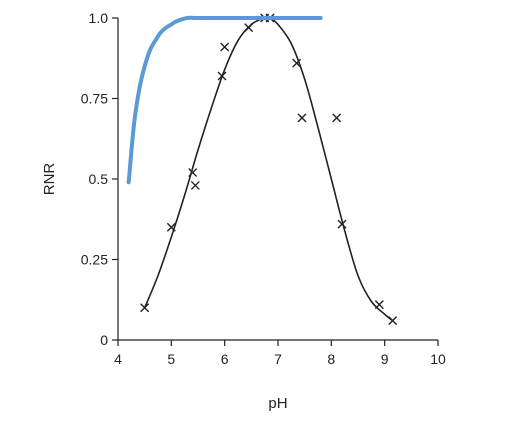  What do you see at coordinates (224, 100) in the screenshot?
I see `blue-series-line` at bounding box center [224, 100].